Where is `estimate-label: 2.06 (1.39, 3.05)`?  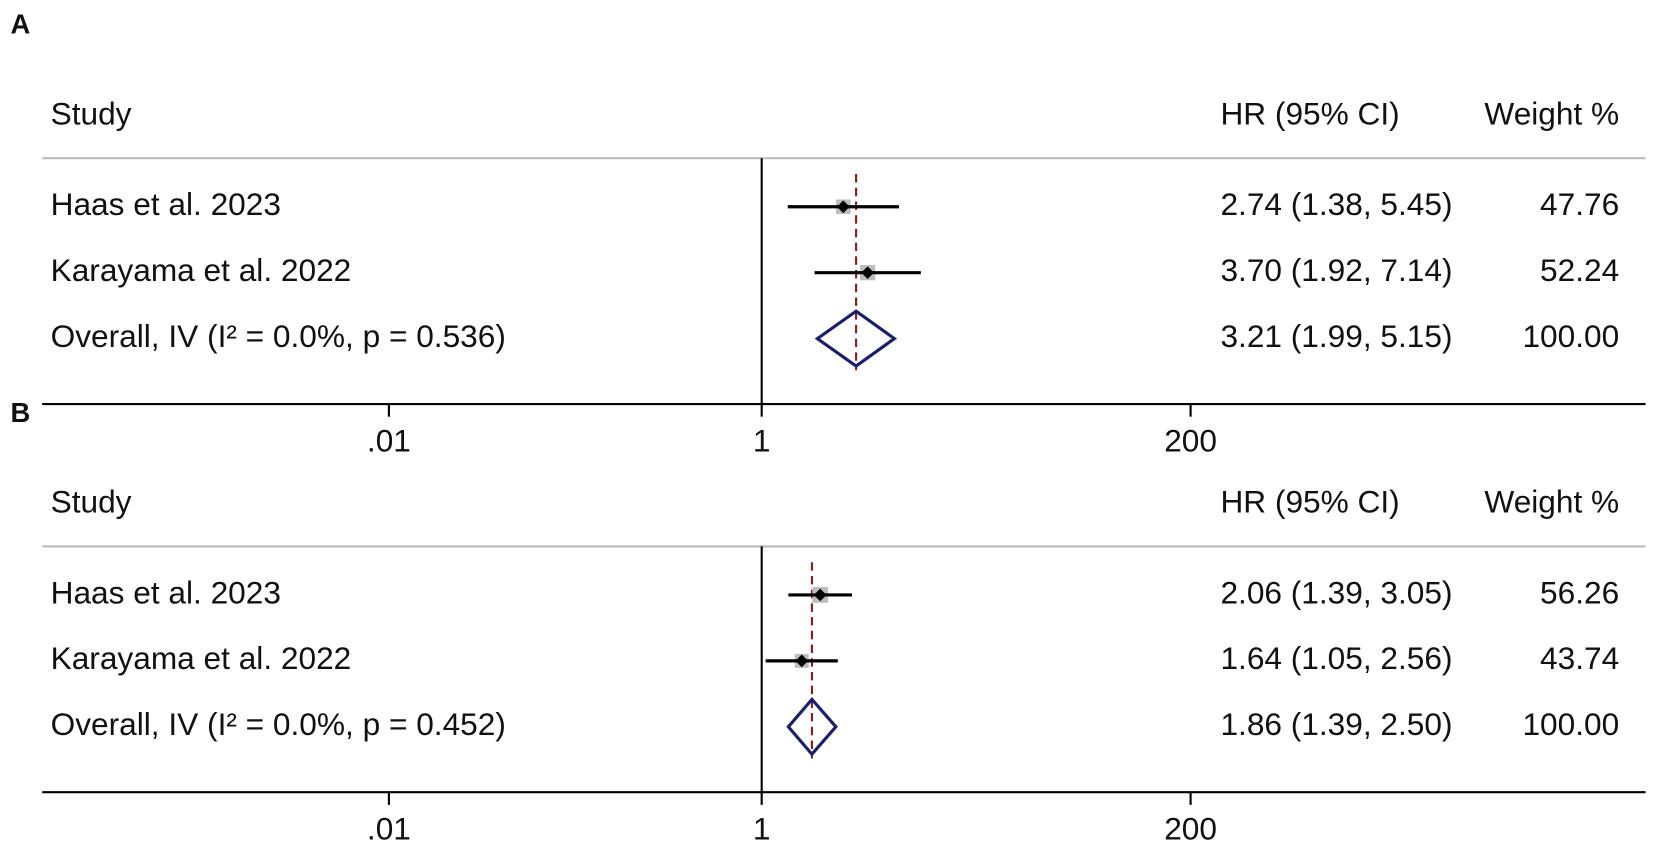 estimate-label: 2.06 (1.39, 3.05) is located at coordinates (1336, 592).